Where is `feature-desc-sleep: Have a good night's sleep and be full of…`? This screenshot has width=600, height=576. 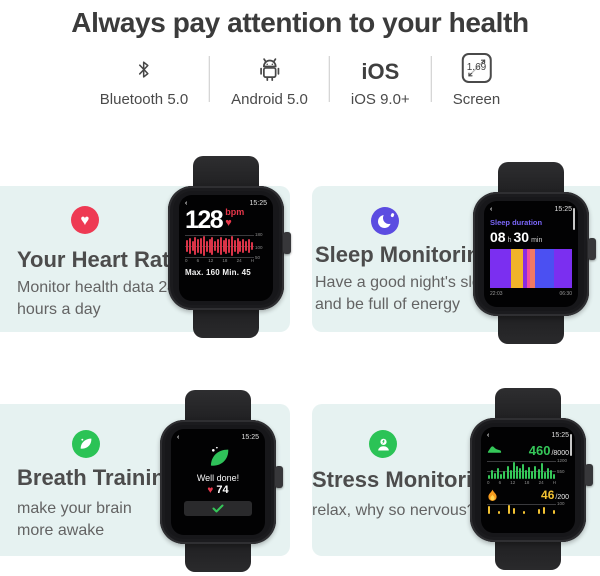
feature-desc-sleep: Have a good night's sleep and be full of… is located at coordinates (407, 293).